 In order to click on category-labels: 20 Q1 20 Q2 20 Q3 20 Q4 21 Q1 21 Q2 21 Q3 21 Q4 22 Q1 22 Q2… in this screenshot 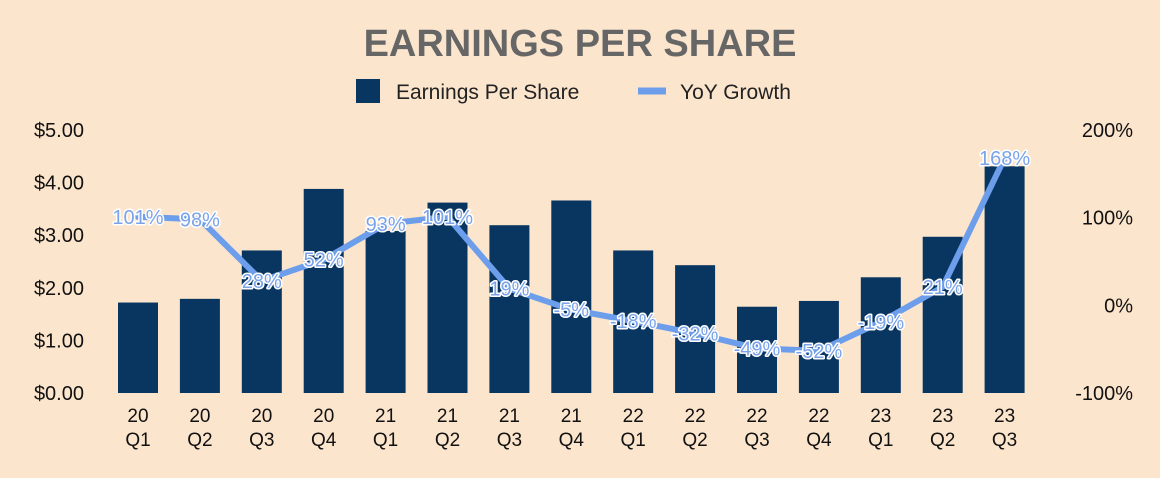, I will do `click(571, 428)`.